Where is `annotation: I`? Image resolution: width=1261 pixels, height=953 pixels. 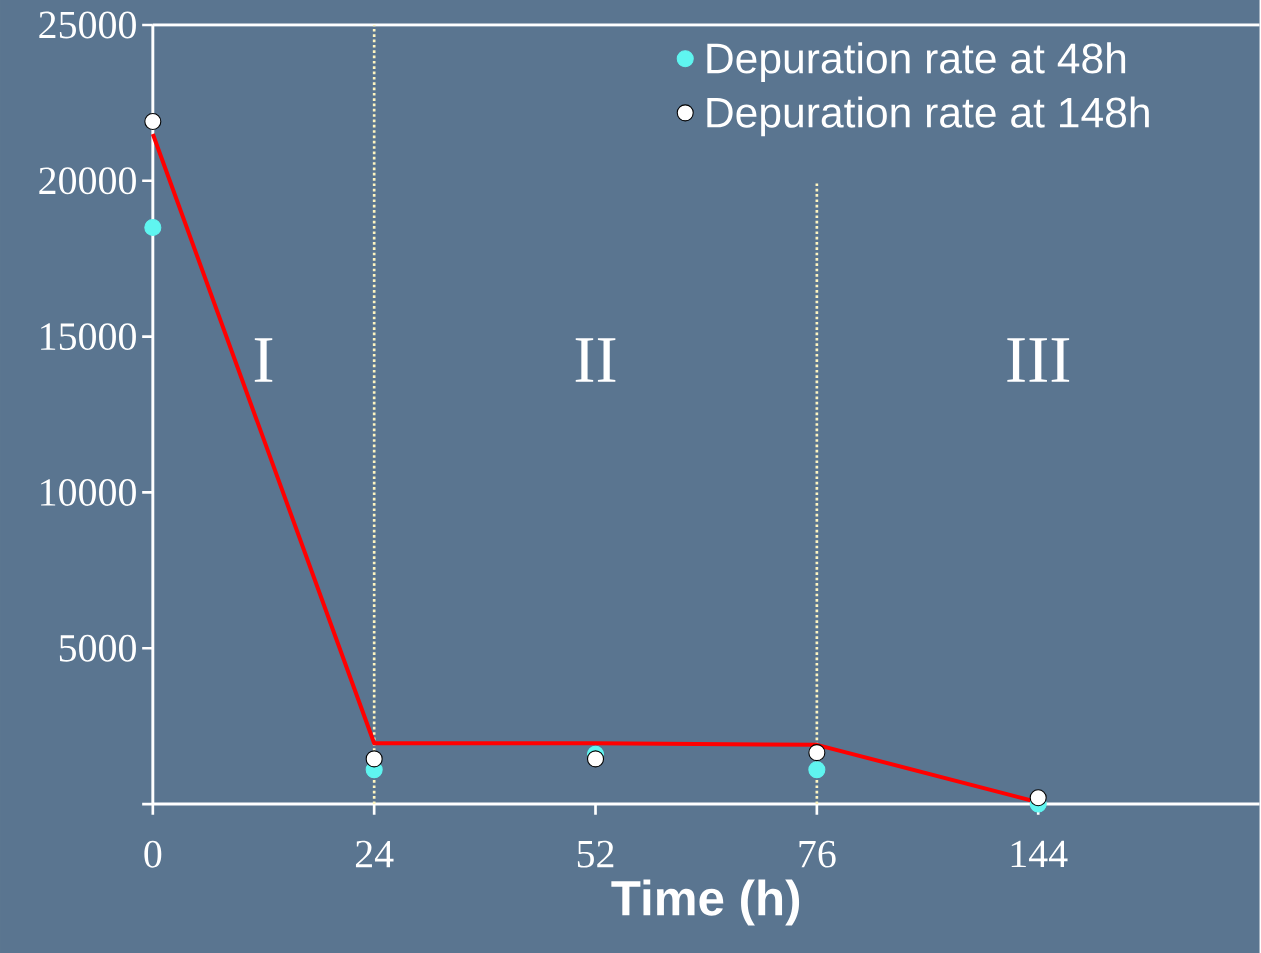 annotation: I is located at coordinates (263, 360).